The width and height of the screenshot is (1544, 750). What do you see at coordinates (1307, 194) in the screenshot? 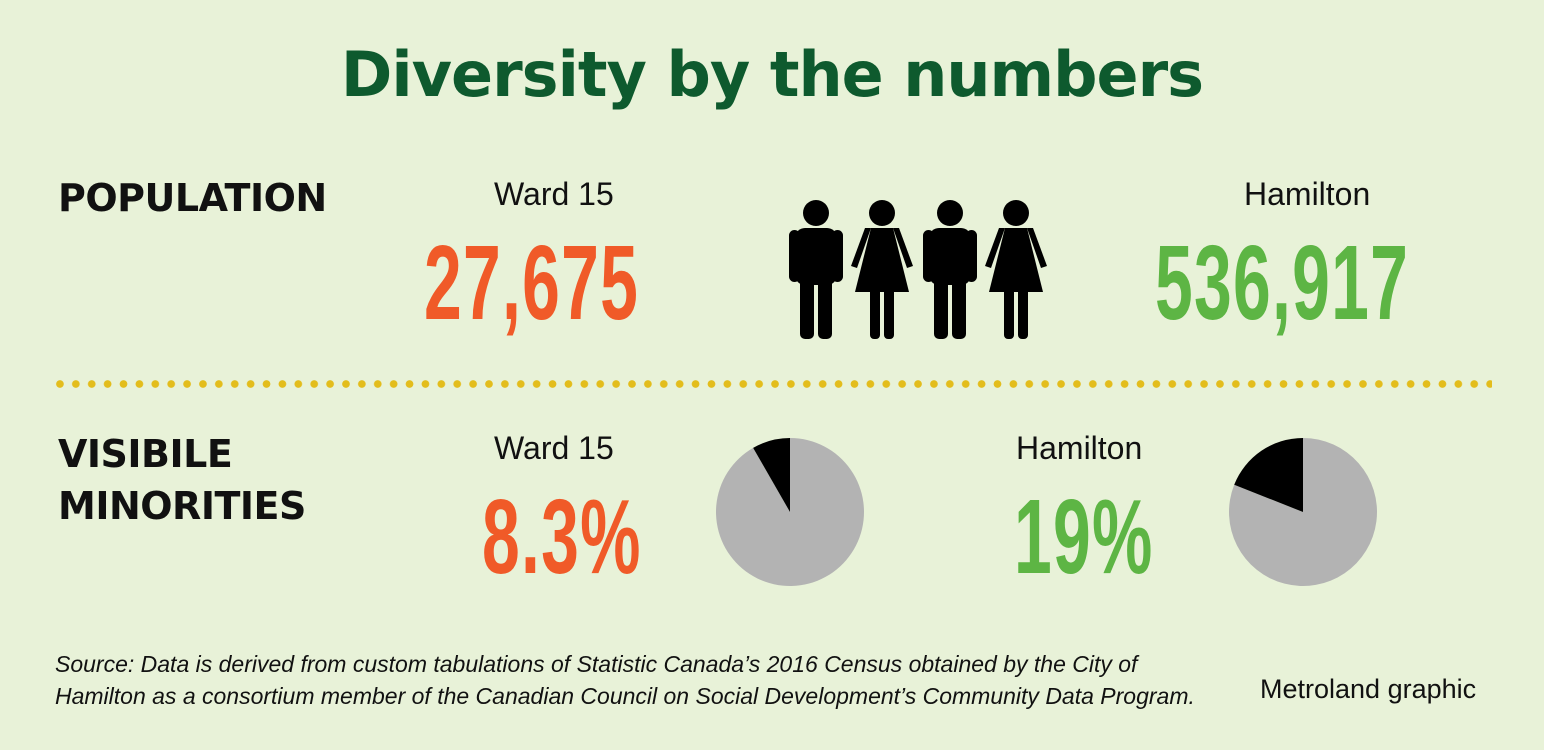
I see `population-hamilton-label: Hamilton` at bounding box center [1307, 194].